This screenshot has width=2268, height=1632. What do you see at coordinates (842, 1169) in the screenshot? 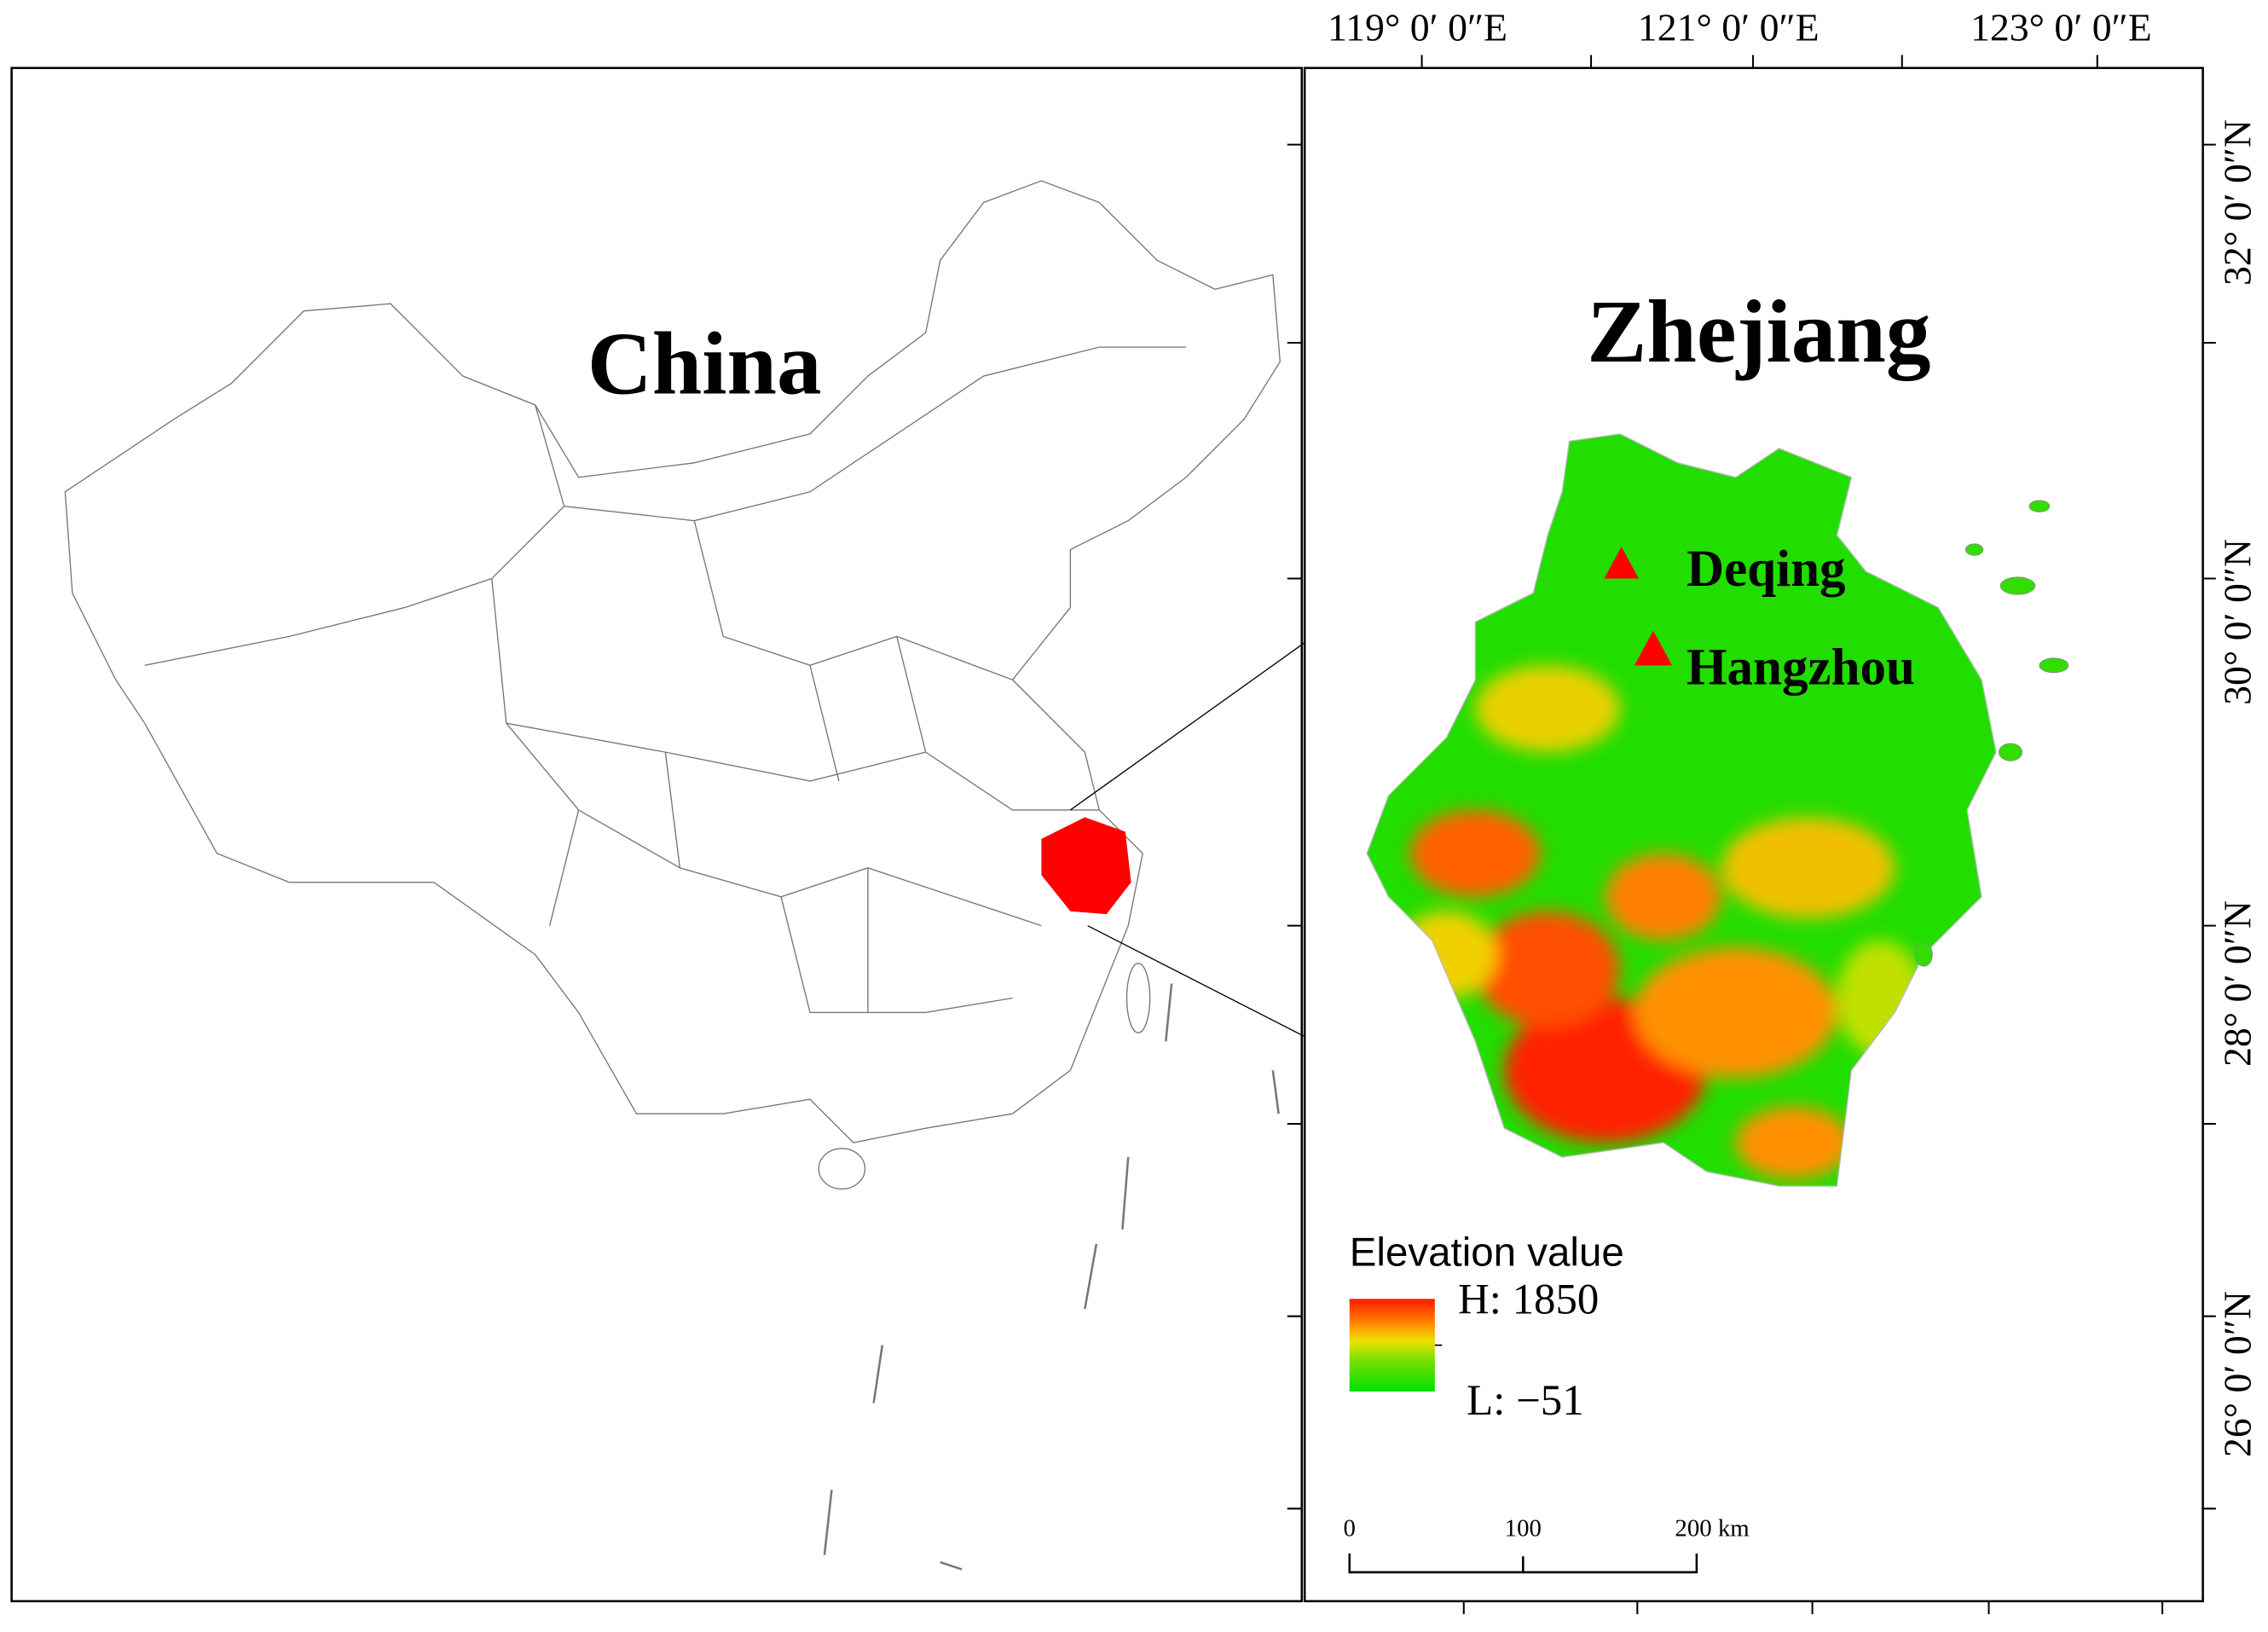
I see `hainan` at bounding box center [842, 1169].